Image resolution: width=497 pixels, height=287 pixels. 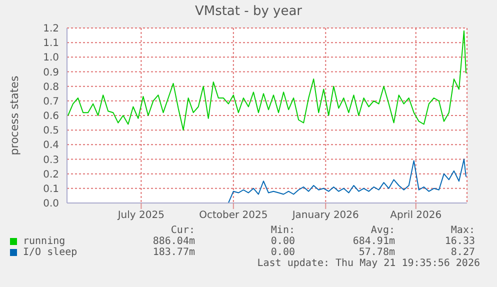 What do you see at coordinates (173, 241) in the screenshot?
I see `text: 886.04m` at bounding box center [173, 241].